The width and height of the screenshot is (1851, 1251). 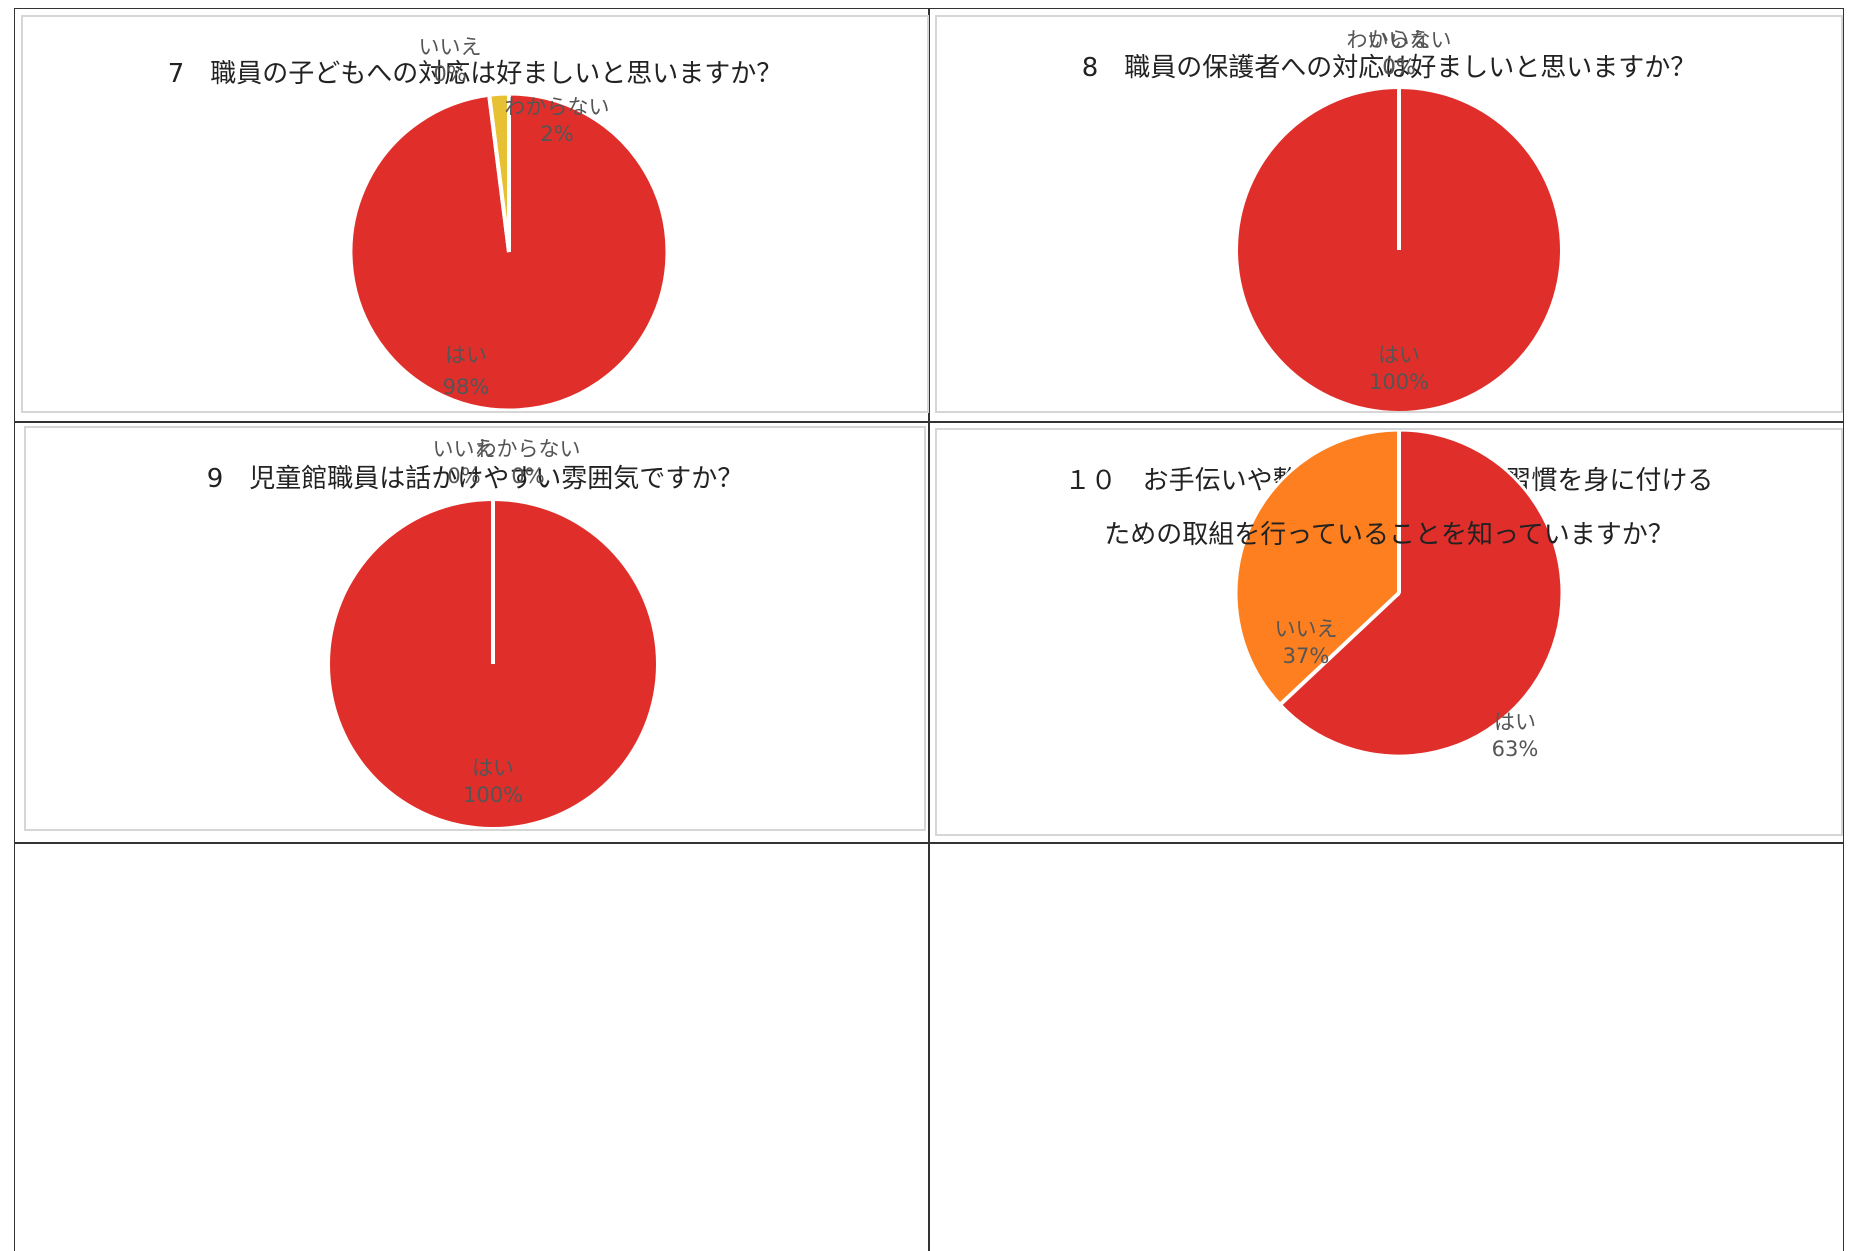 I want to click on pie-chart-q9: はい 100% いいえ 0% わからない 0%, so click(x=493, y=632).